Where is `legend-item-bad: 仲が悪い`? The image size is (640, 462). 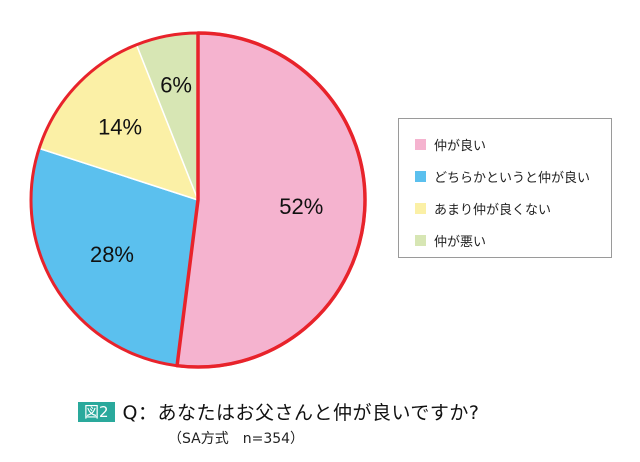
legend-item-bad: 仲が悪い is located at coordinates (450, 240).